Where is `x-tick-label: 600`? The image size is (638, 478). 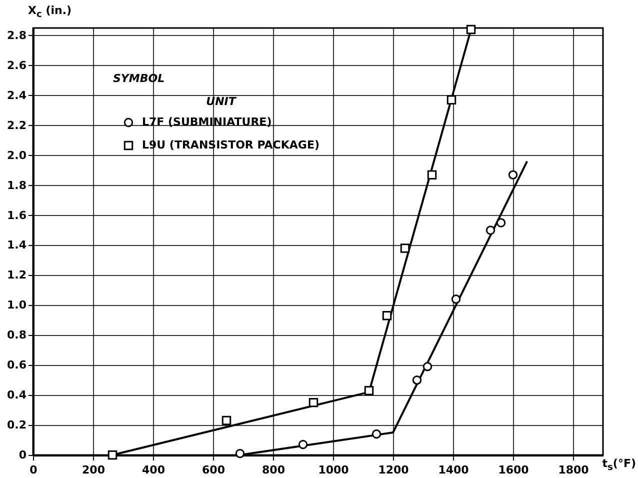 x-tick-label: 600 is located at coordinates (214, 470).